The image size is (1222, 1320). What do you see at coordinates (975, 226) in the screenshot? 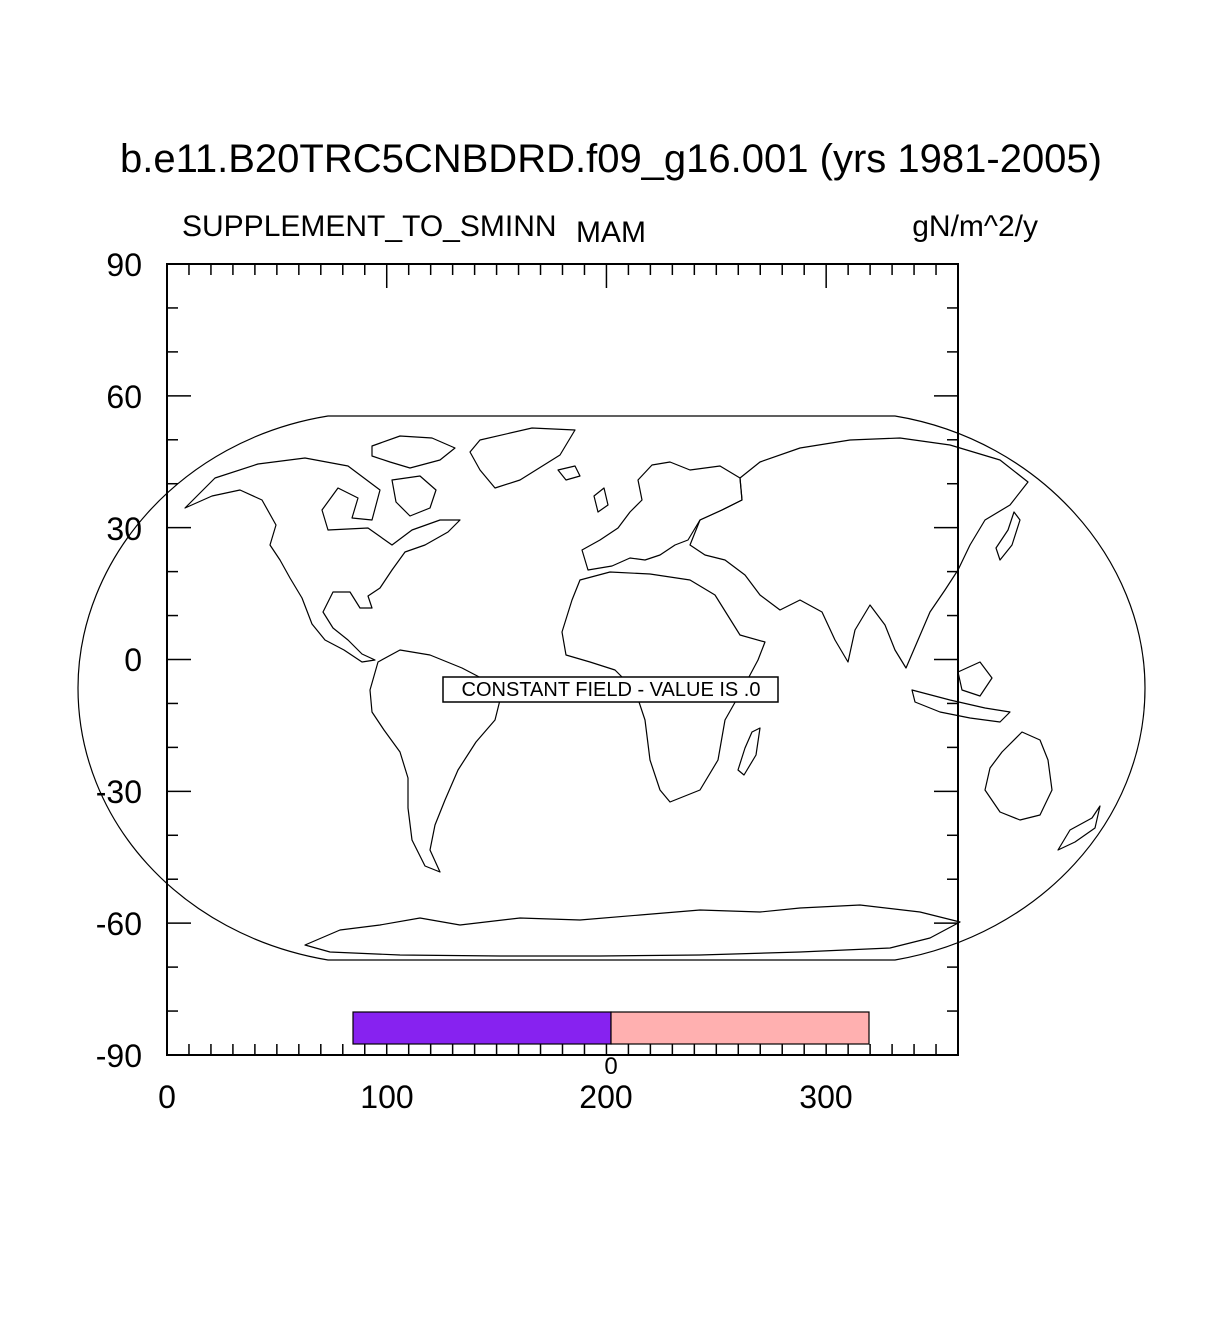
I see `units-label: gN/m^2/y` at bounding box center [975, 226].